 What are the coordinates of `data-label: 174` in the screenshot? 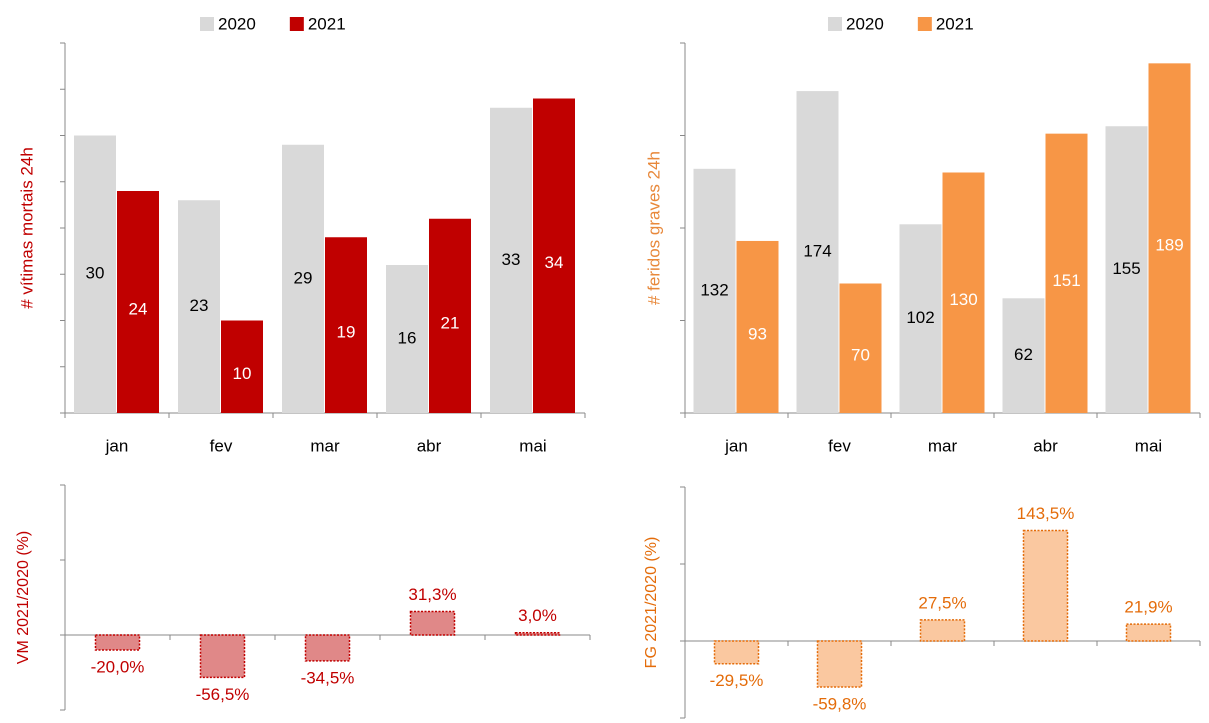 It's located at (817, 251).